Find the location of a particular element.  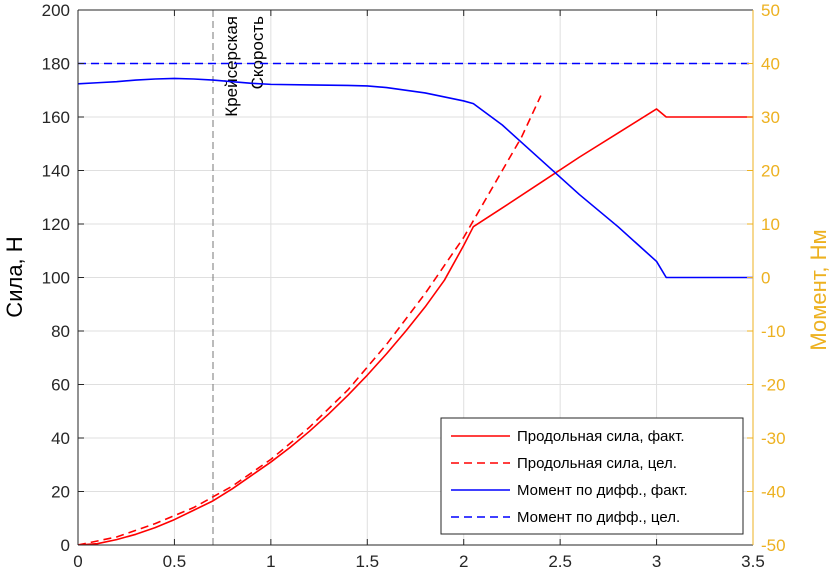

y-right-tick-label: -20 is located at coordinates (773, 385).